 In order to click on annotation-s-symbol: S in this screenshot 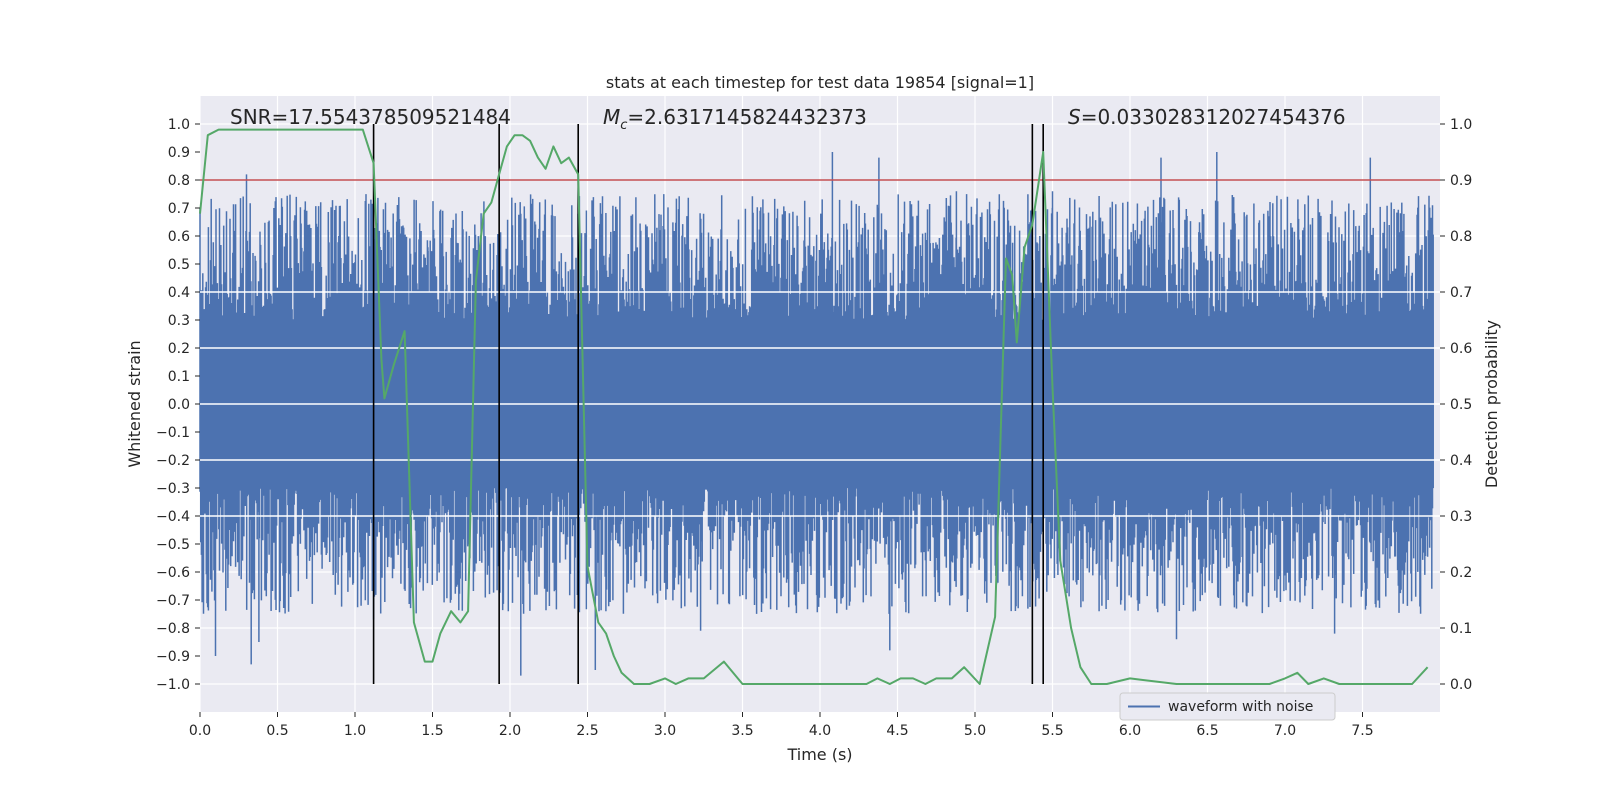, I will do `click(1074, 117)`.